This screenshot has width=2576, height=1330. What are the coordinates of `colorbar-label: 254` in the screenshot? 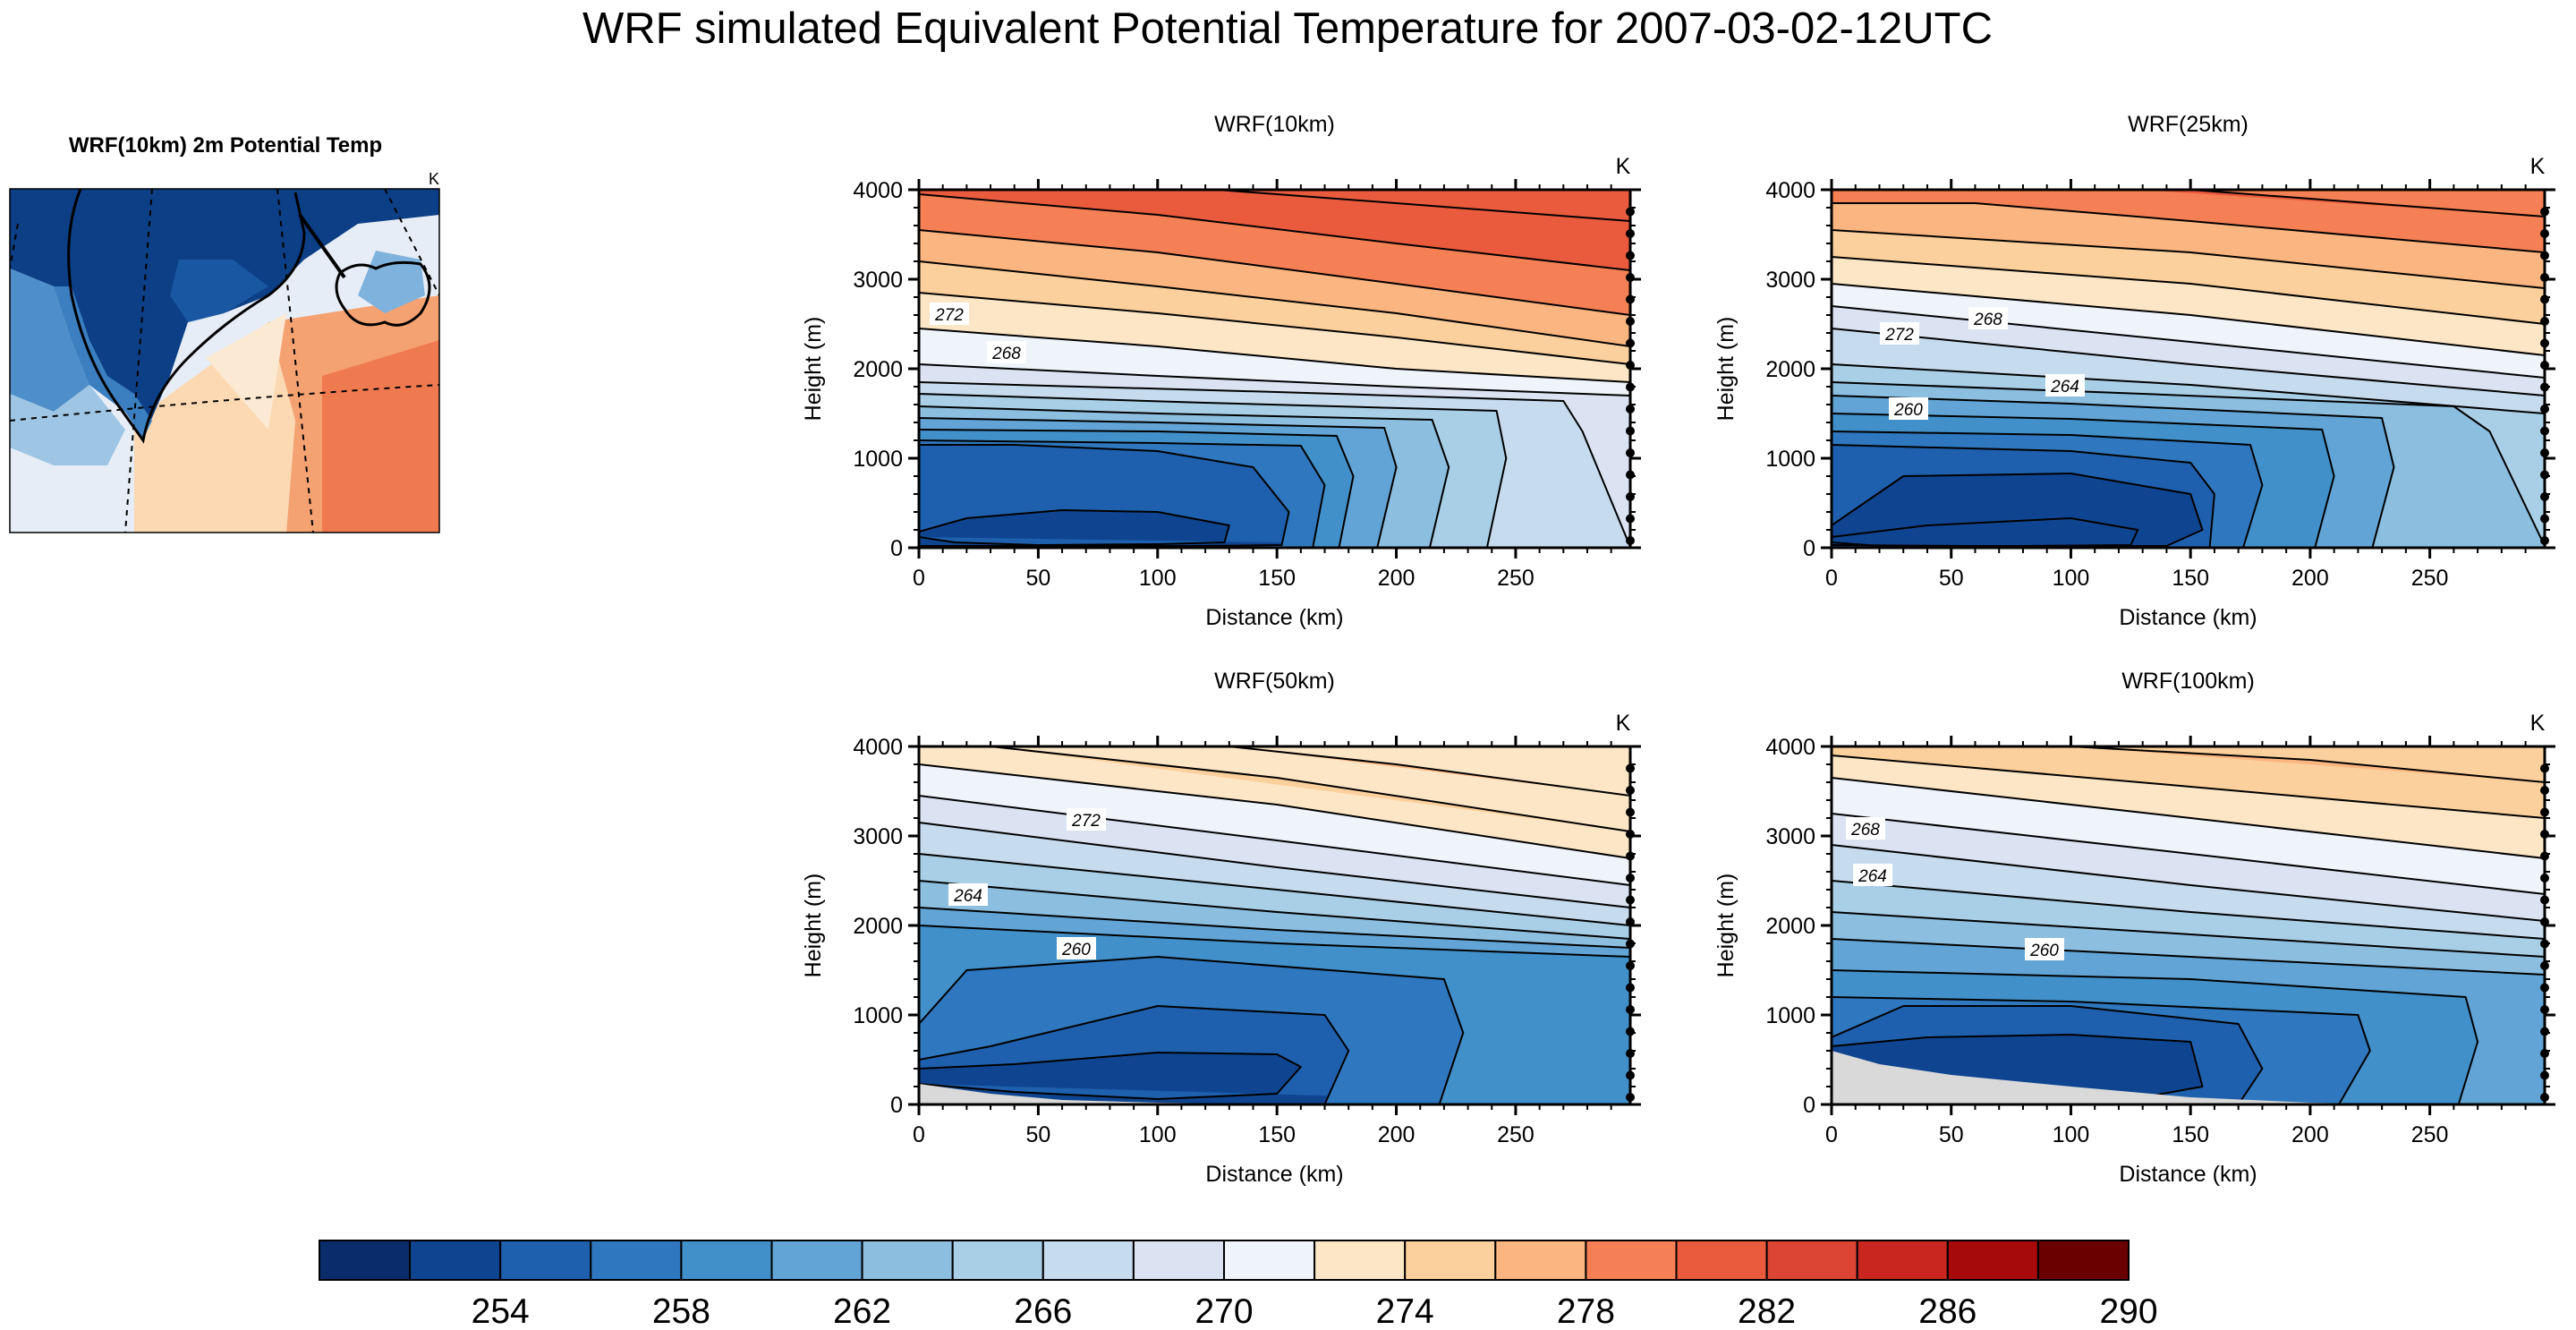 It's located at (501, 1311).